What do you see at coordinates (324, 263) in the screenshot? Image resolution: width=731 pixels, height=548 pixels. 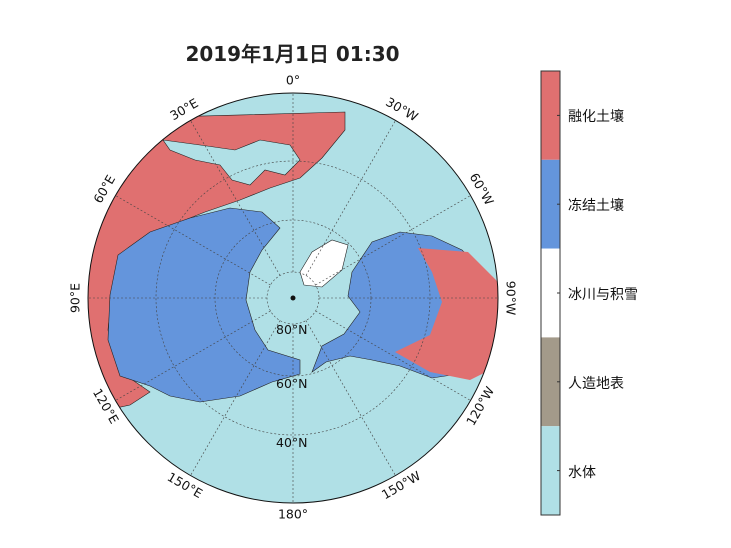 I see `greenland-ice` at bounding box center [324, 263].